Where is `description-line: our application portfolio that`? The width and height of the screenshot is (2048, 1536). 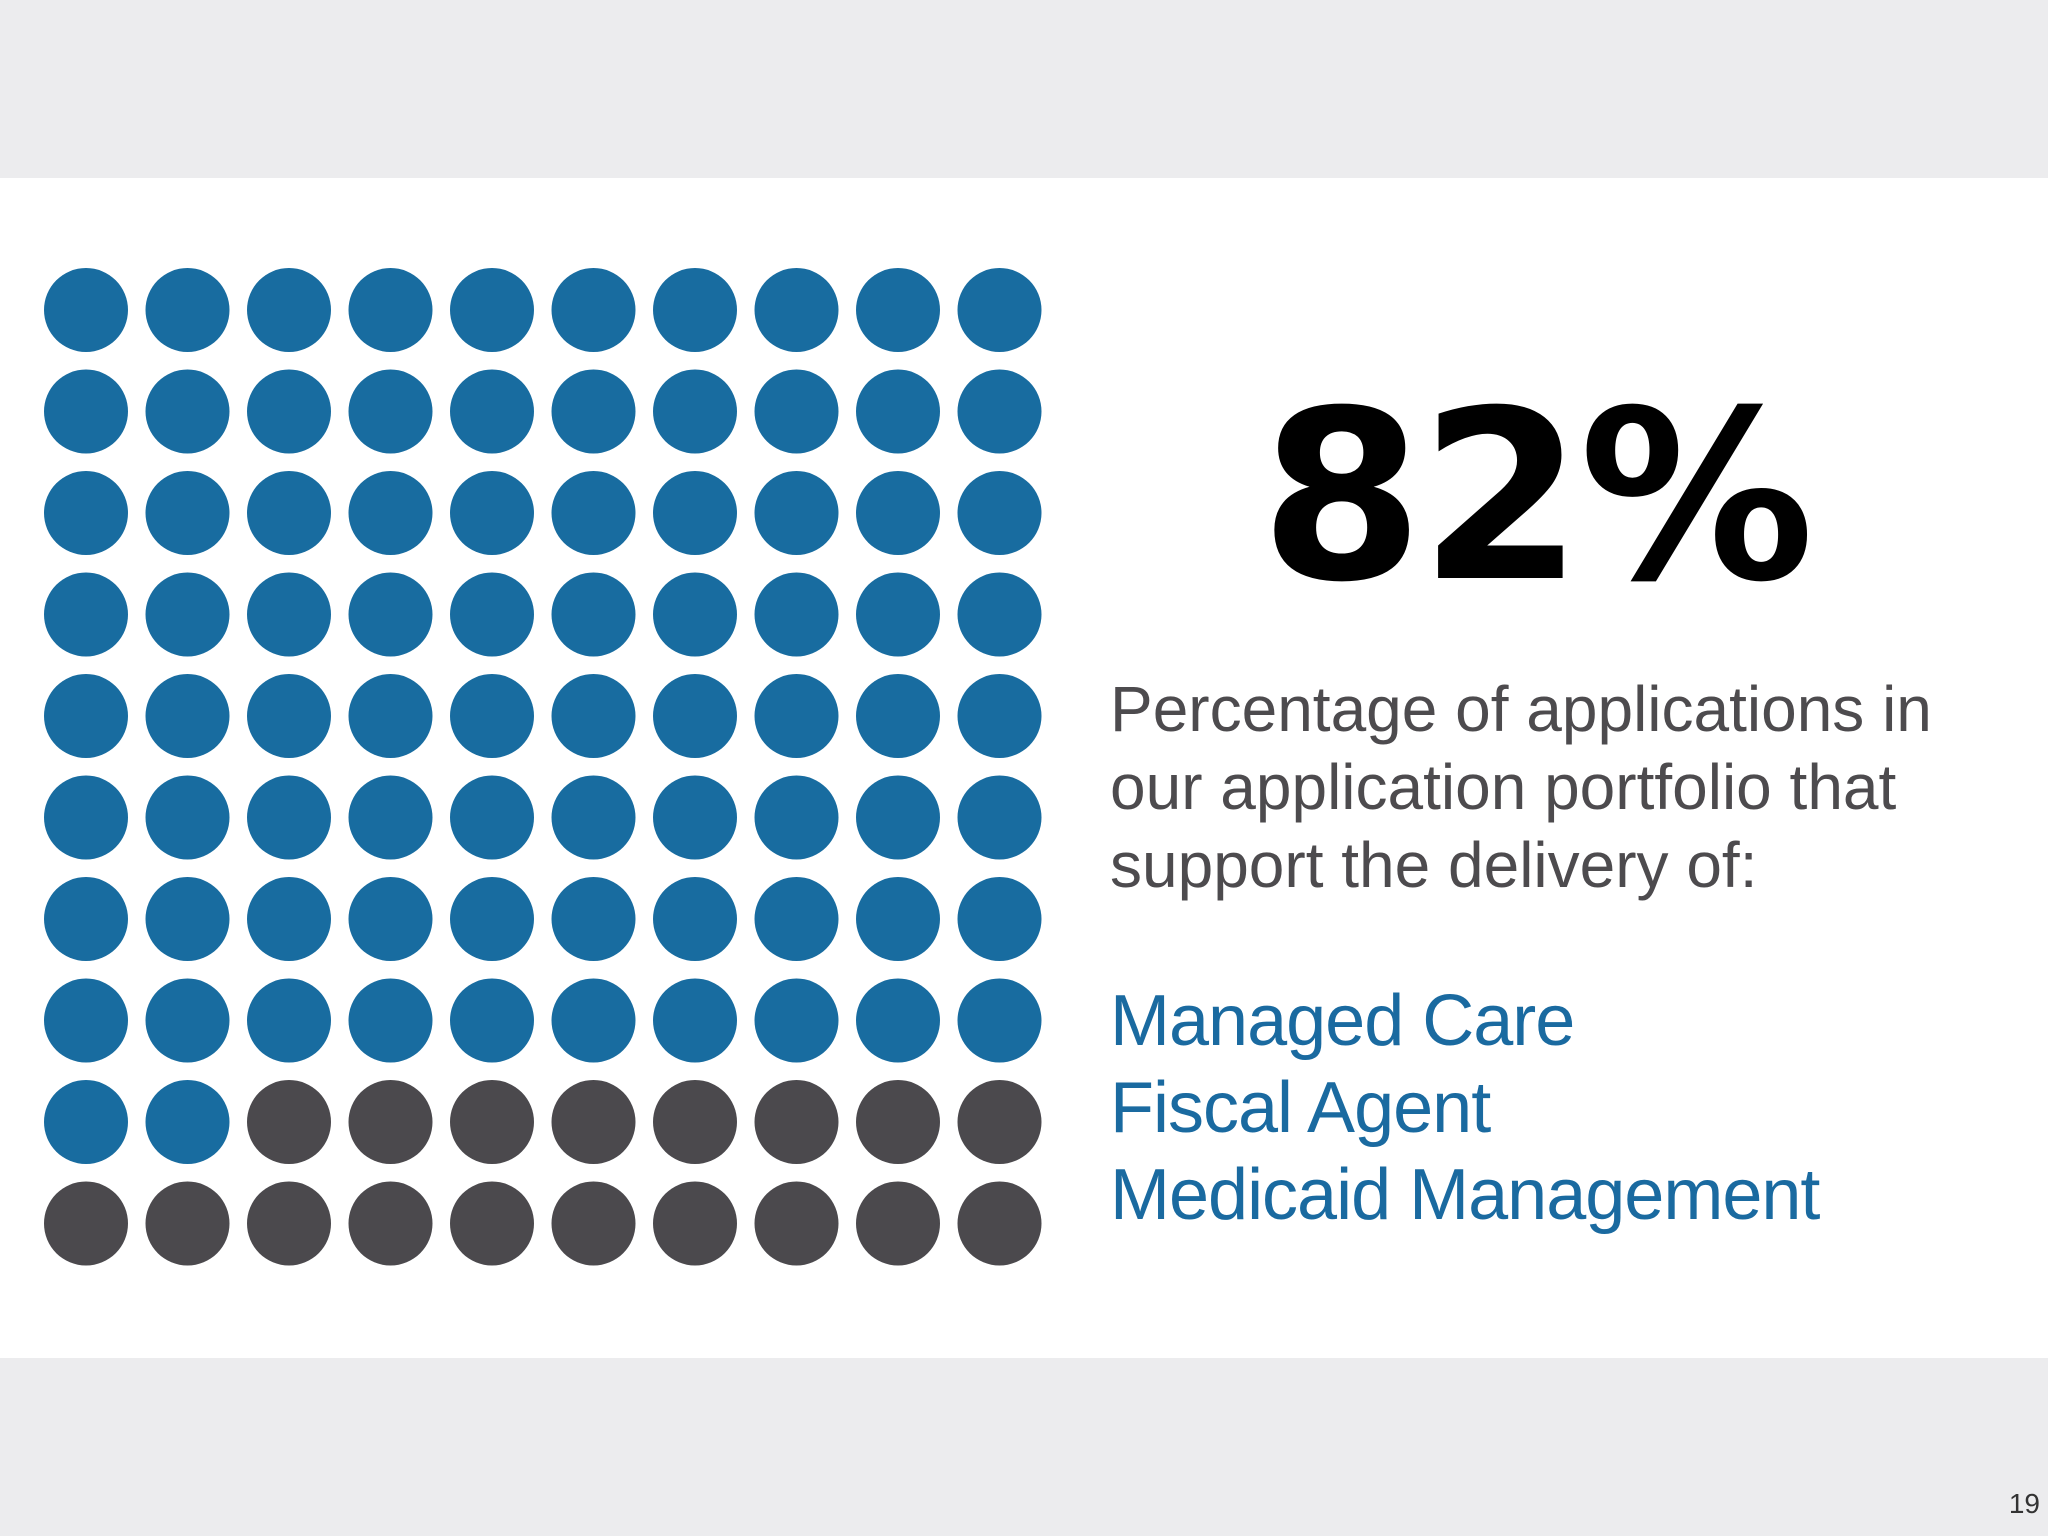
description-line: our application portfolio that is located at coordinates (1503, 787).